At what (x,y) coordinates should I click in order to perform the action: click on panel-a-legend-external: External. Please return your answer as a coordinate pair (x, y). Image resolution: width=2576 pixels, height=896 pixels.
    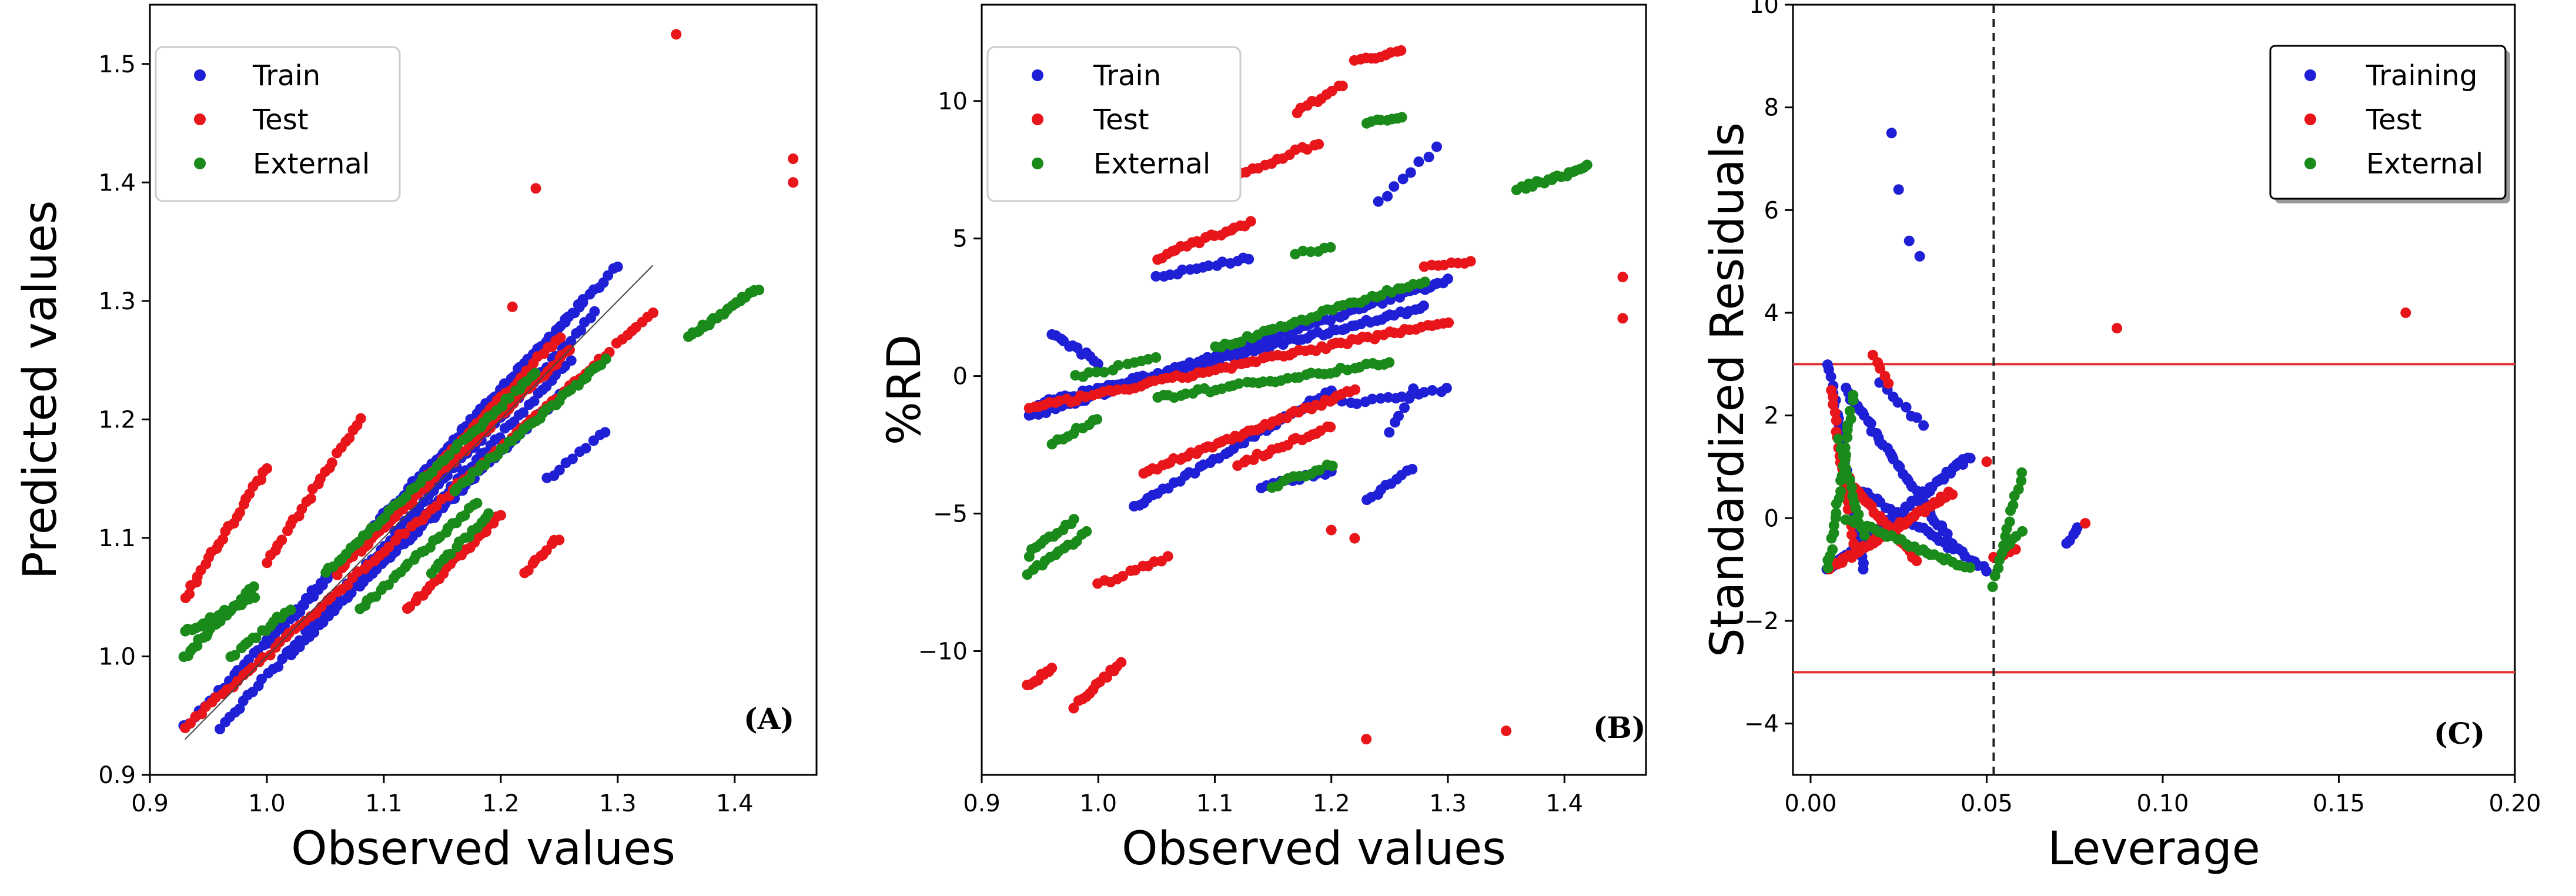
    Looking at the image, I should click on (311, 164).